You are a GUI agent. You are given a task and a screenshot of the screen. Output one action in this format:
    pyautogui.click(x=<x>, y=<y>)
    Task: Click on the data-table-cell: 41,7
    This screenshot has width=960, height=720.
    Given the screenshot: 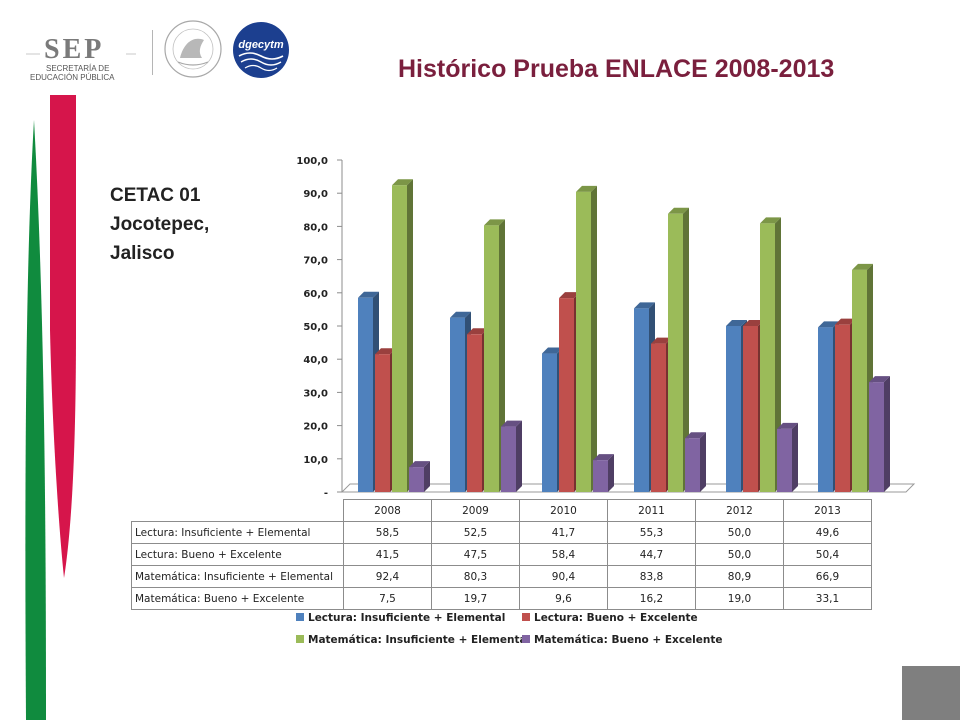 What is the action you would take?
    pyautogui.click(x=563, y=532)
    